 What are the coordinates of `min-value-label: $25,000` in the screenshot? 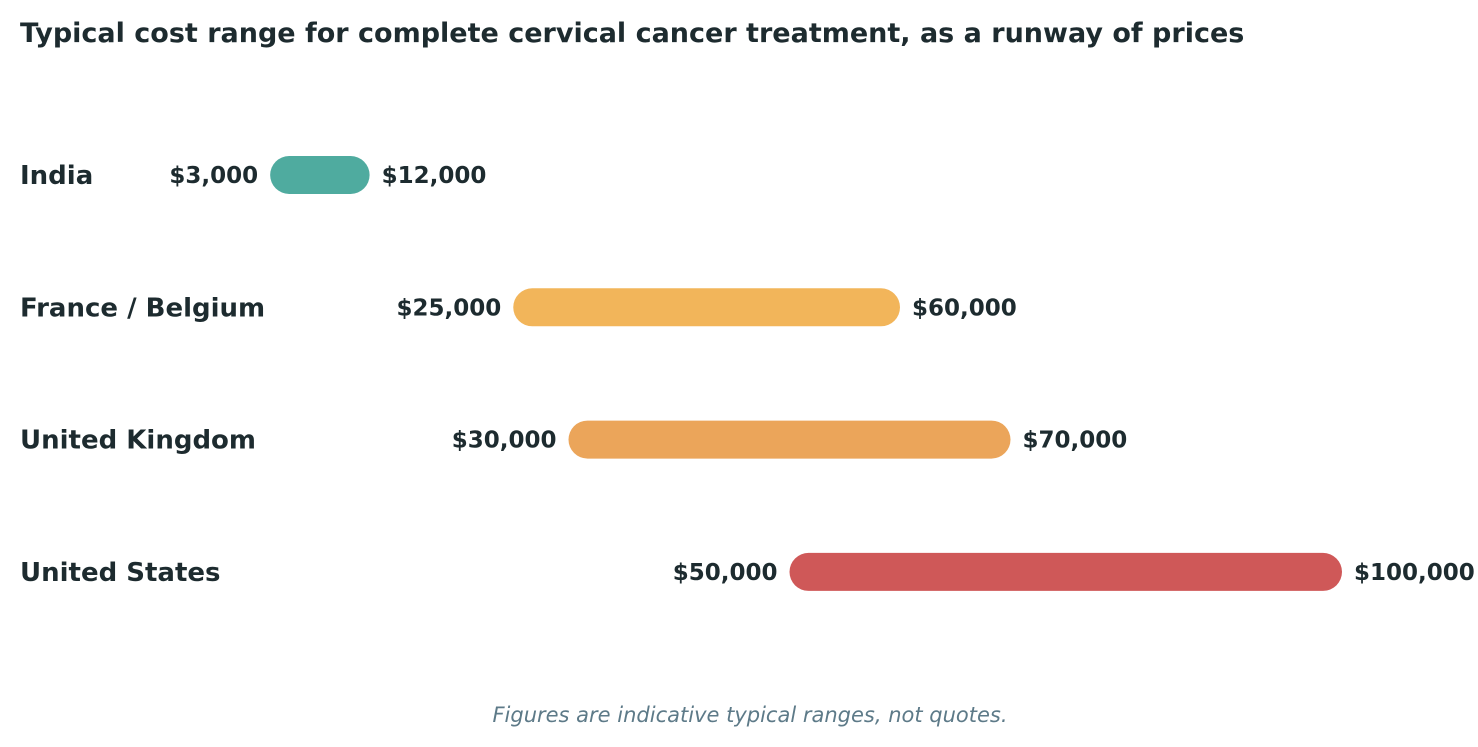 It's located at (448, 308).